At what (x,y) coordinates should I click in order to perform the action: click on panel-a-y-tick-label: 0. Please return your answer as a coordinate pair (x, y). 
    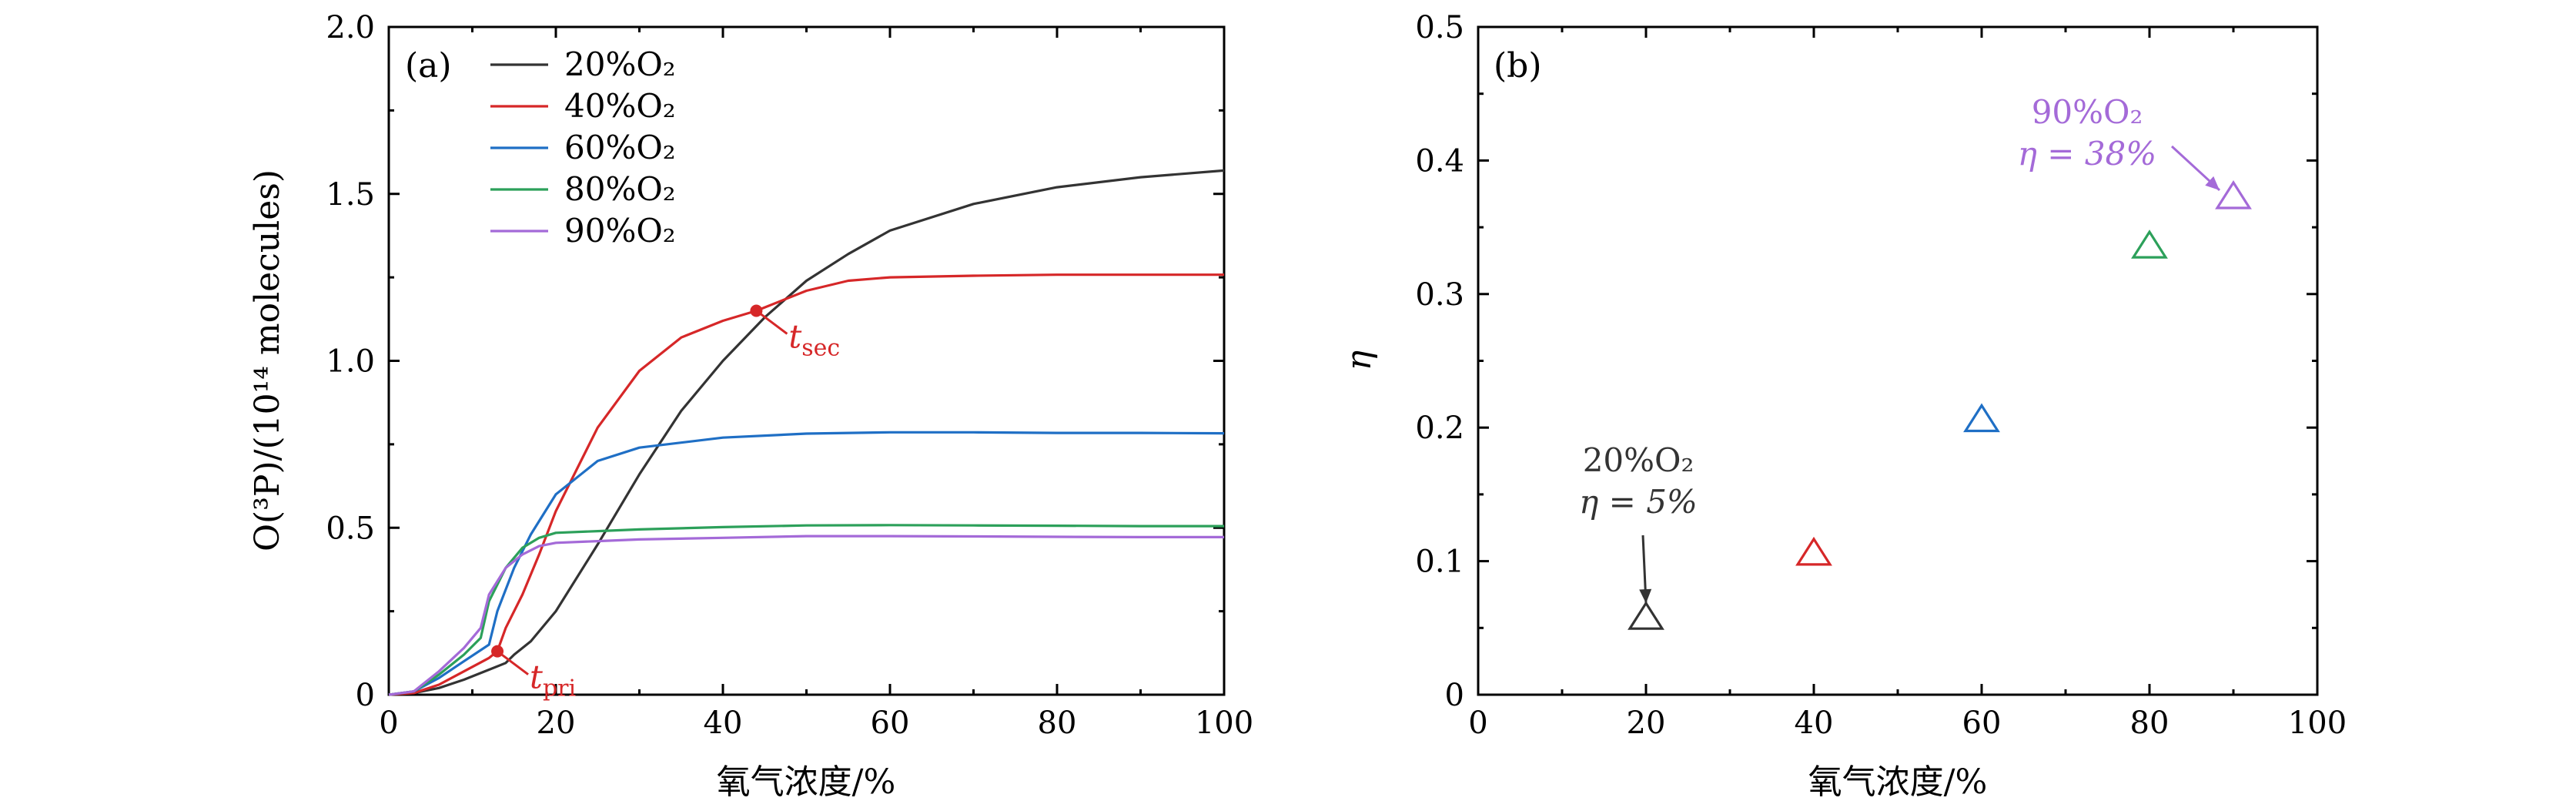
    Looking at the image, I should click on (365, 695).